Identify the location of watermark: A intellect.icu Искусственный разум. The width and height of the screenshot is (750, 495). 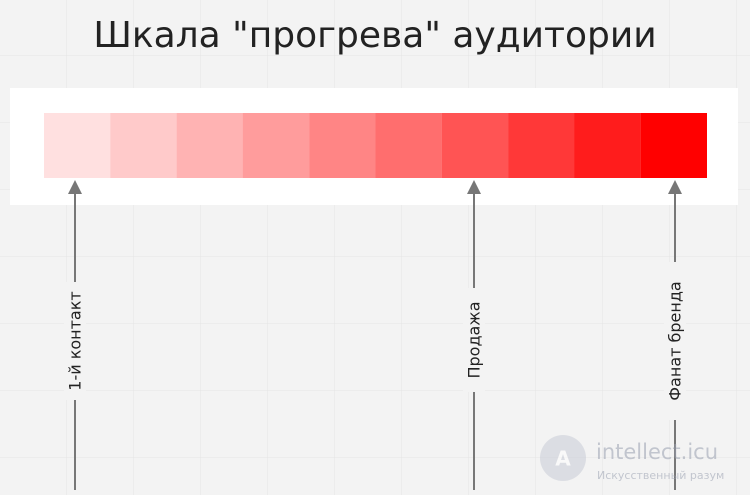
(632, 458).